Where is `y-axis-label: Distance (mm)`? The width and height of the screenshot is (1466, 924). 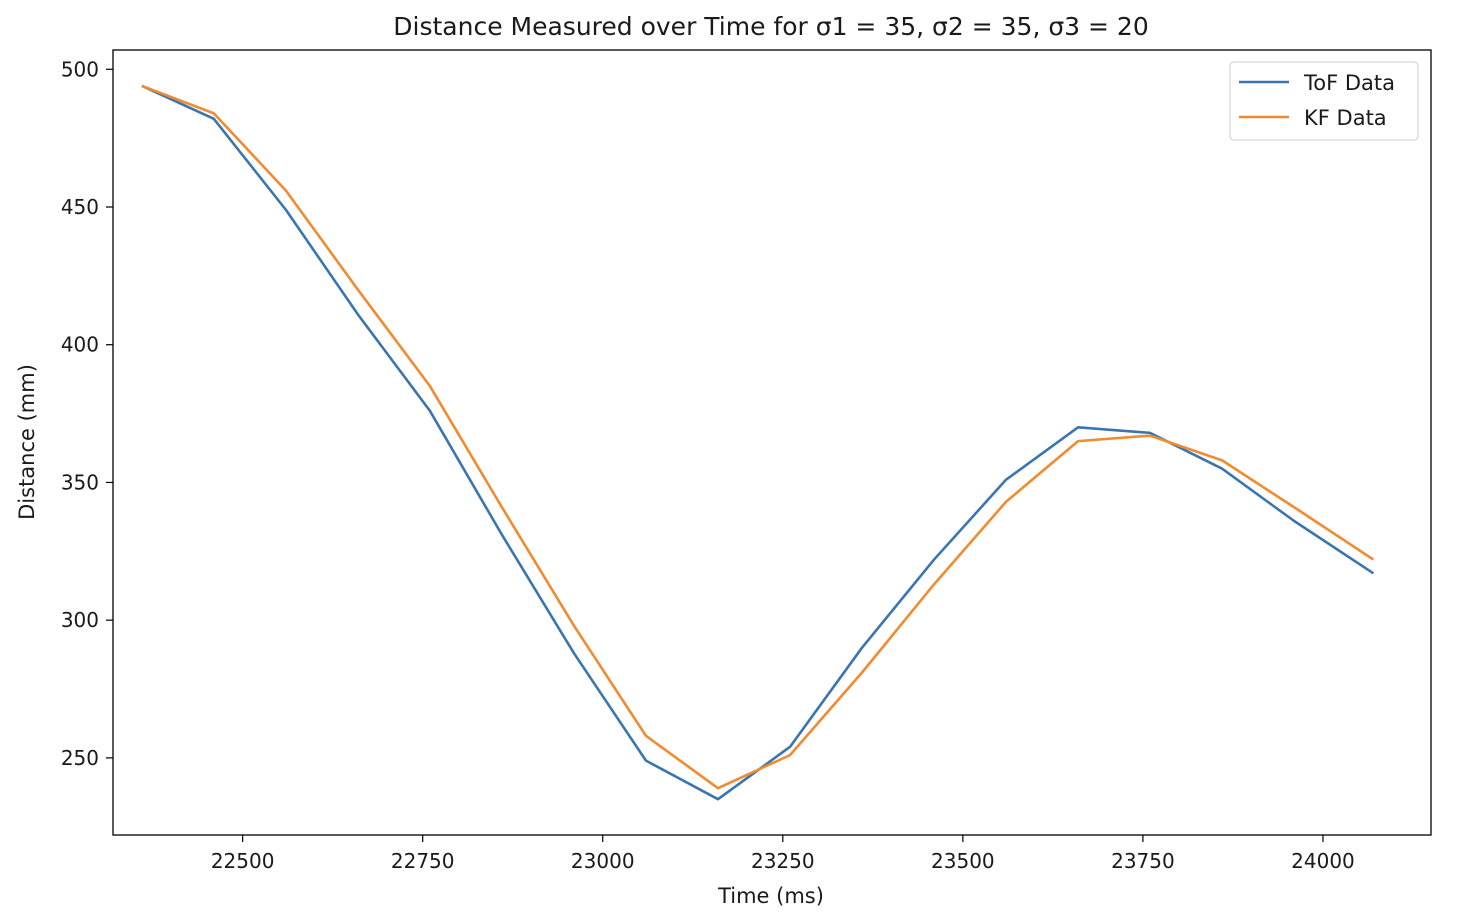
y-axis-label: Distance (mm) is located at coordinates (27, 442).